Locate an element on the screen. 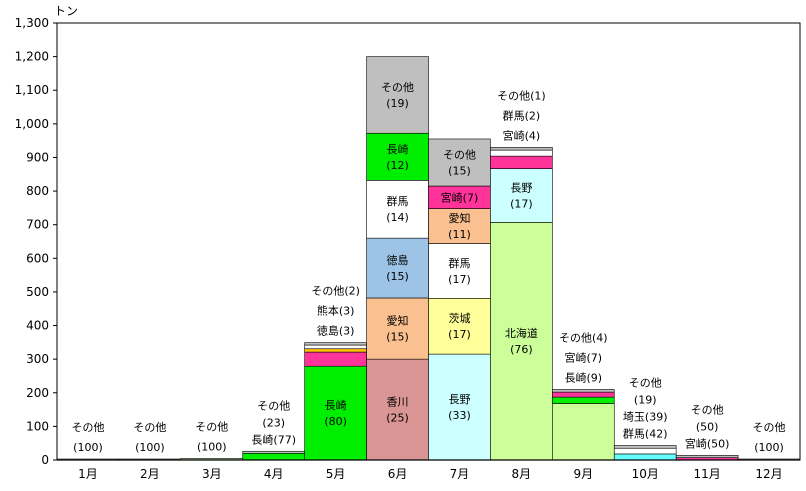 The width and height of the screenshot is (806, 491). annotation-label: 群馬(2) is located at coordinates (522, 115).